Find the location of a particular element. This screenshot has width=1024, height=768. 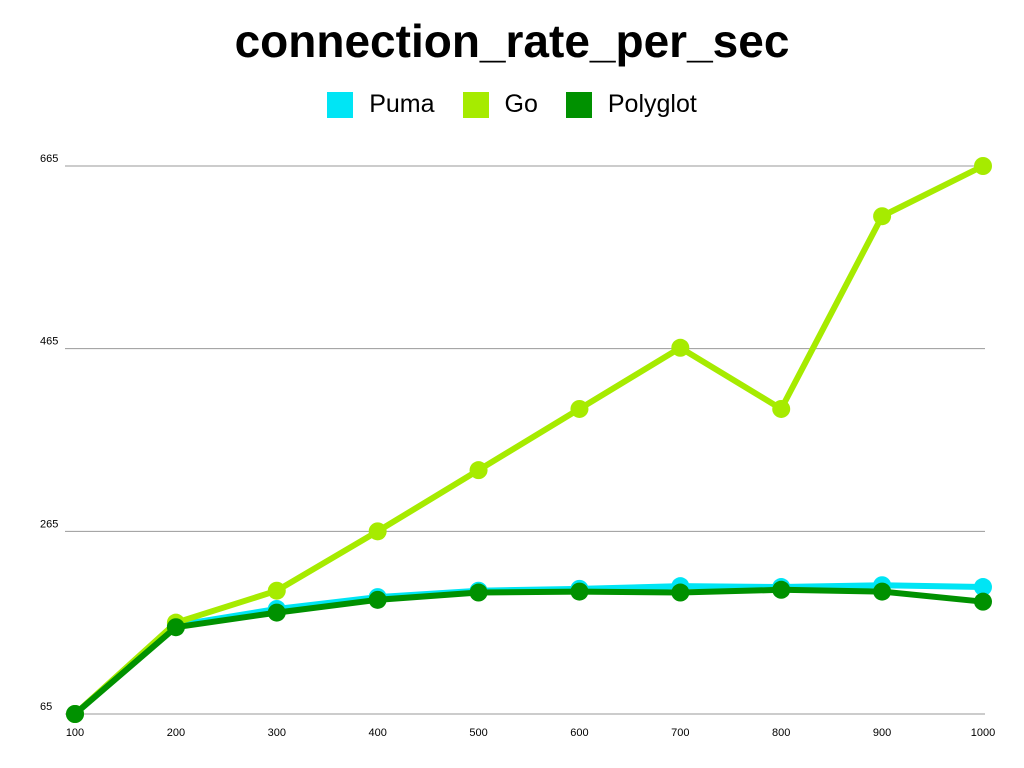

x-tick-label: 400 is located at coordinates (377, 733).